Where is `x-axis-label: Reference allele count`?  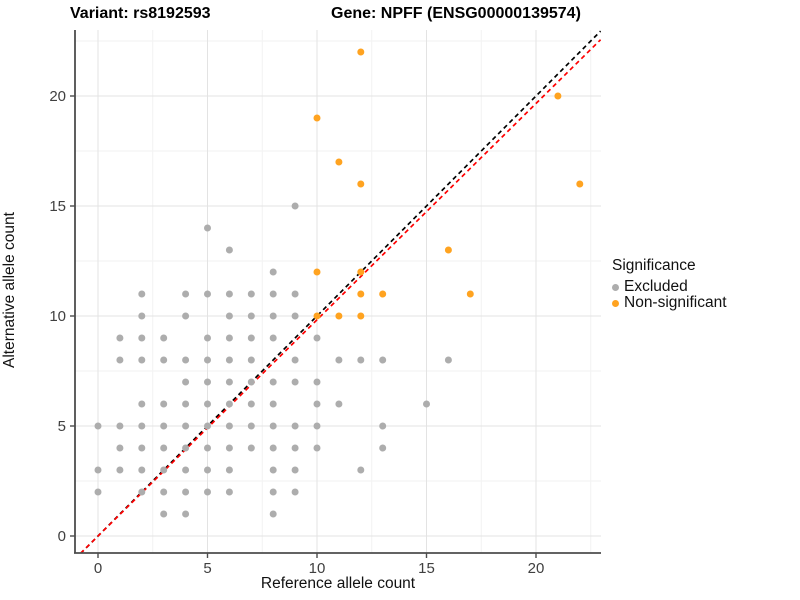 x-axis-label: Reference allele count is located at coordinates (338, 583).